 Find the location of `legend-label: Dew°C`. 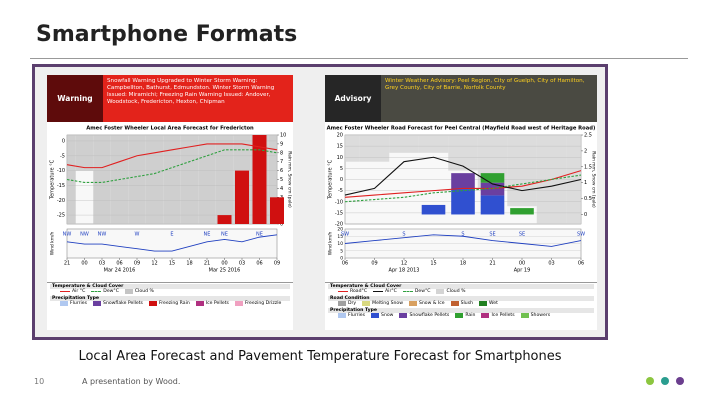

legend-label: Dew°C is located at coordinates (422, 291).